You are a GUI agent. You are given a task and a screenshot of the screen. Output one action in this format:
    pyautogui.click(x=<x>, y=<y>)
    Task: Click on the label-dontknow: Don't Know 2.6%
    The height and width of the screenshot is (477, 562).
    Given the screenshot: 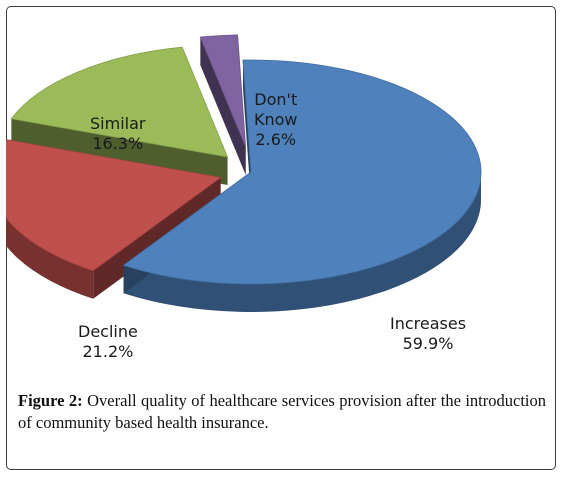 What is the action you would take?
    pyautogui.click(x=276, y=120)
    